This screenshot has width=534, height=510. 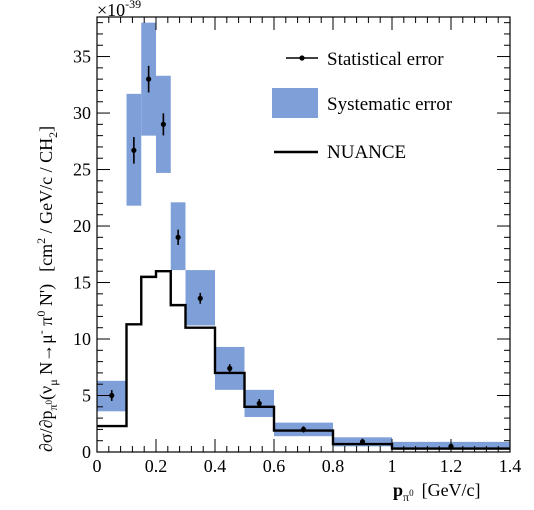 I want to click on y-axis-lead: ∂σ/∂p, so click(x=46, y=432).